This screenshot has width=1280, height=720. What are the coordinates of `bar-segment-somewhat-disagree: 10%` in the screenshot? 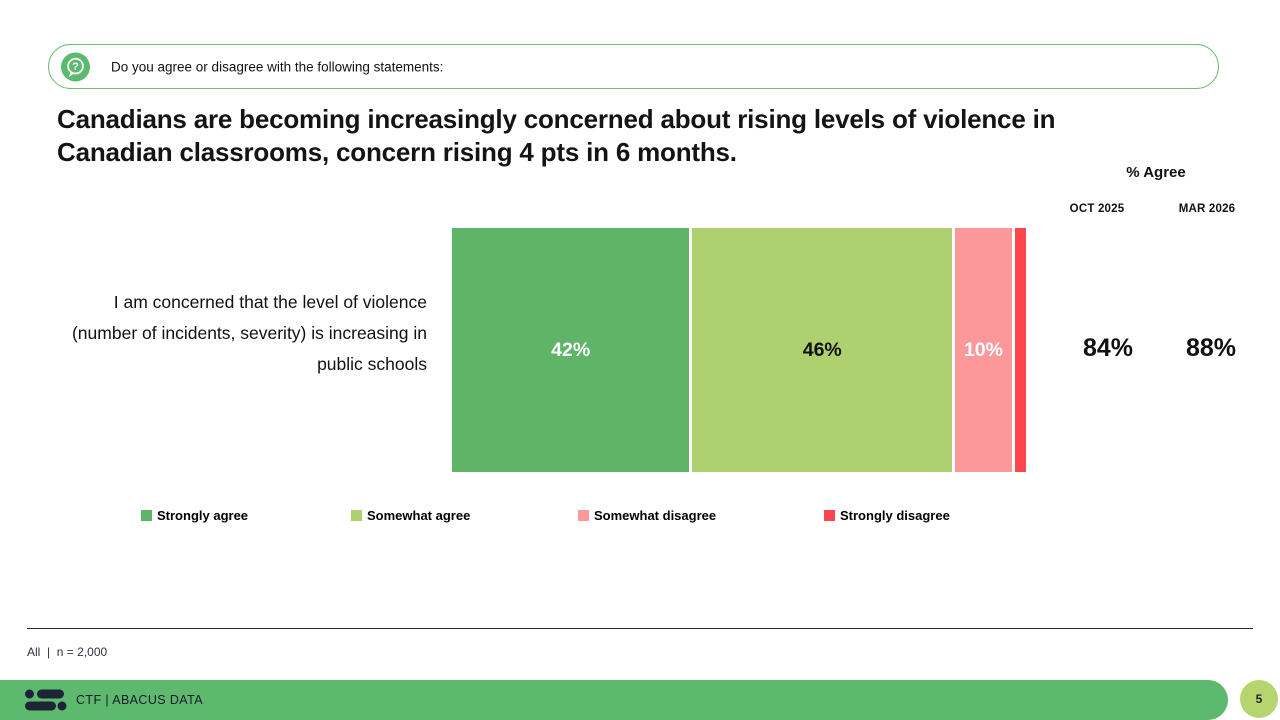 It's located at (983, 350).